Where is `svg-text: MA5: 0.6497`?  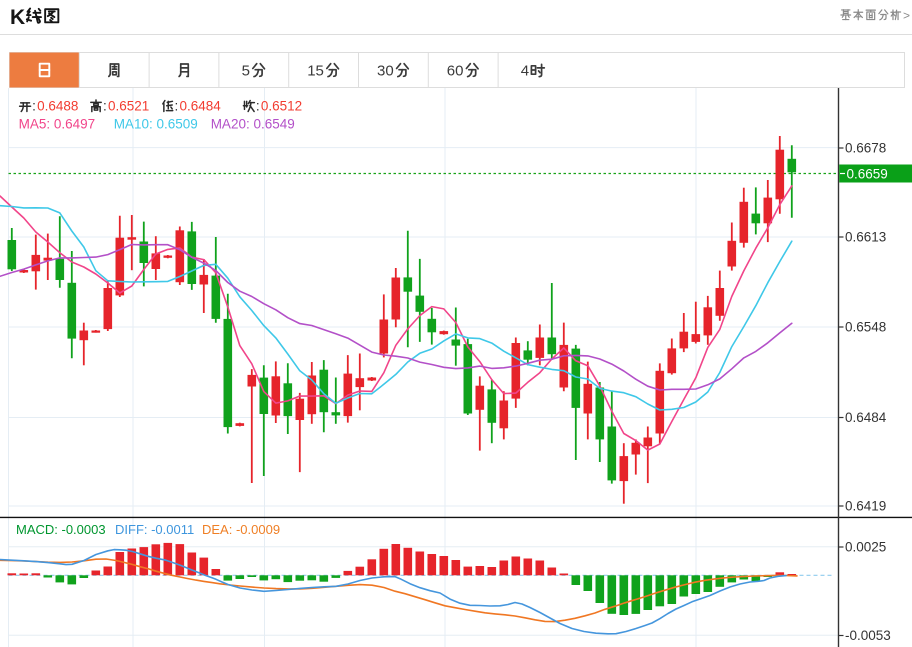
svg-text: MA5: 0.6497 is located at coordinates (57, 124).